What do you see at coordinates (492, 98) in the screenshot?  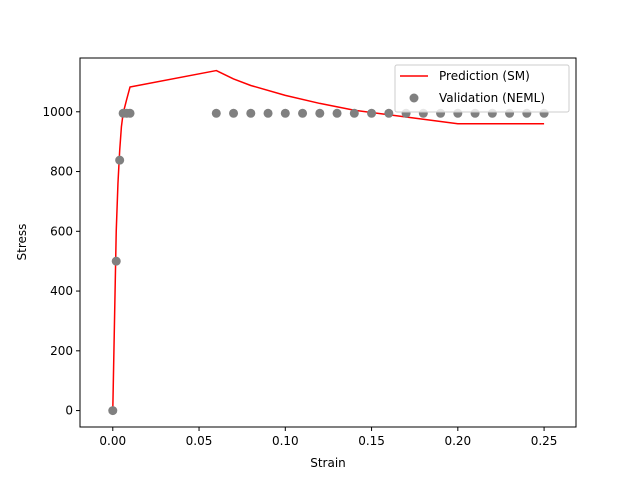 I see `legend-entry-validation: Validation (NEML)` at bounding box center [492, 98].